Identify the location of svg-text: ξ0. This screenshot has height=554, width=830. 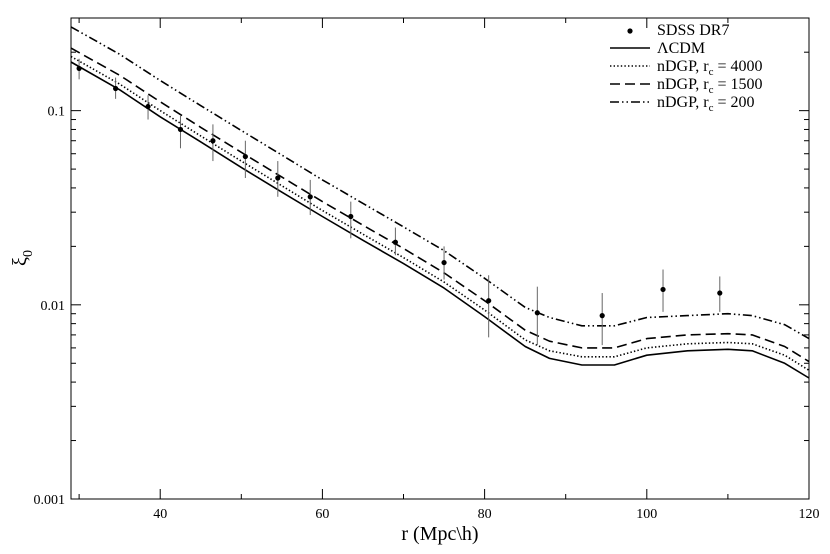
(22, 258).